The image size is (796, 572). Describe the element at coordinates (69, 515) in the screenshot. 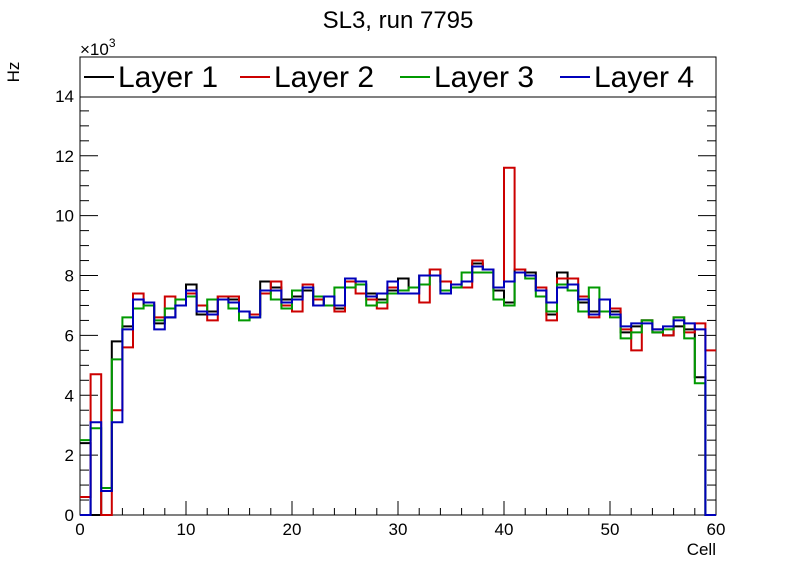

I see `y-tick-label: 0` at that location.